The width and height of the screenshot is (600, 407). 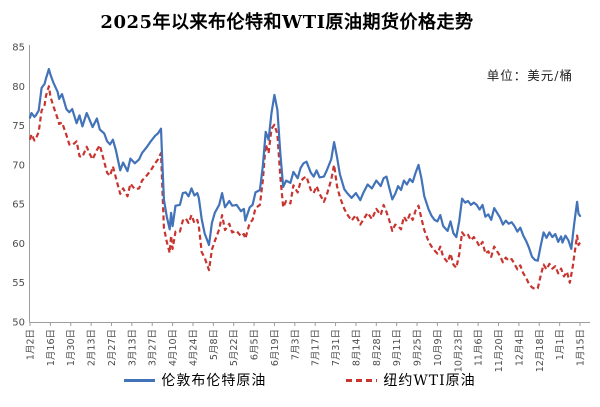 What do you see at coordinates (92, 347) in the screenshot?
I see `x-axis-label: 2月13日` at bounding box center [92, 347].